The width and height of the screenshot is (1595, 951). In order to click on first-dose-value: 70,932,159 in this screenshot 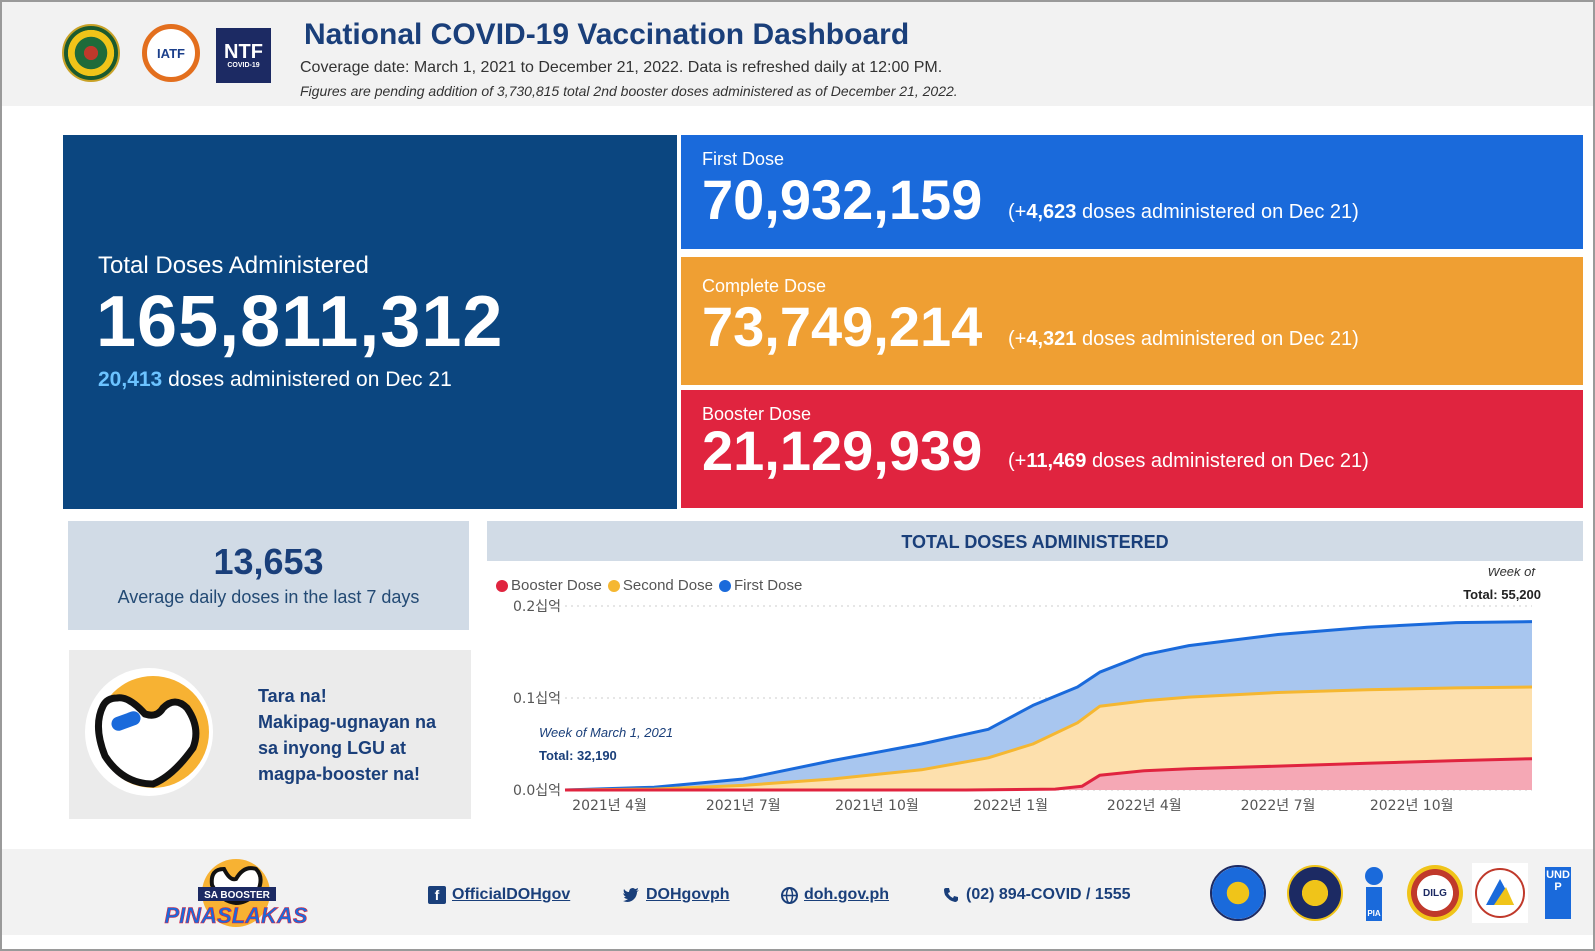, I will do `click(842, 199)`.